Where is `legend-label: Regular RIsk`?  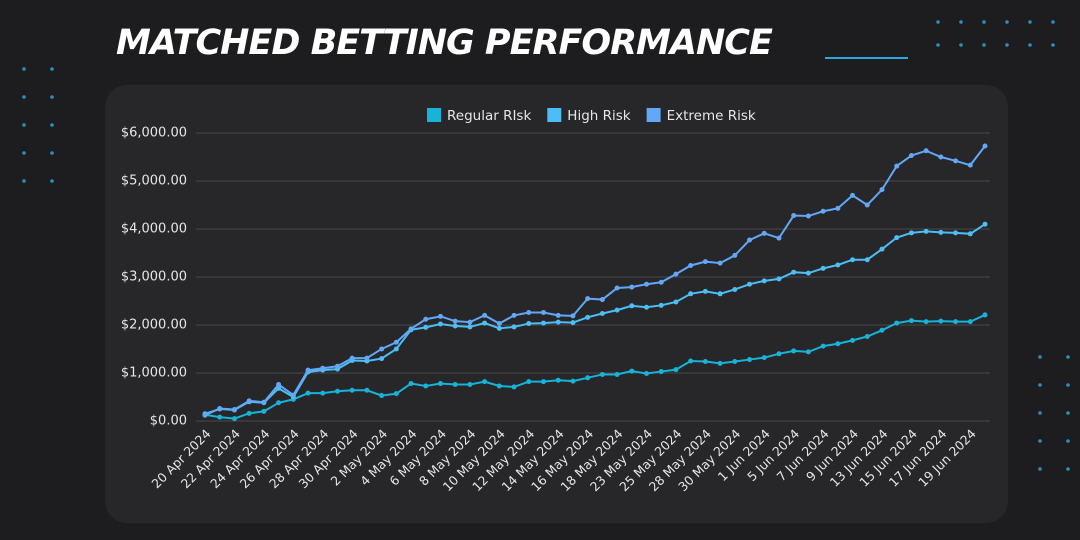
legend-label: Regular RIsk is located at coordinates (489, 116).